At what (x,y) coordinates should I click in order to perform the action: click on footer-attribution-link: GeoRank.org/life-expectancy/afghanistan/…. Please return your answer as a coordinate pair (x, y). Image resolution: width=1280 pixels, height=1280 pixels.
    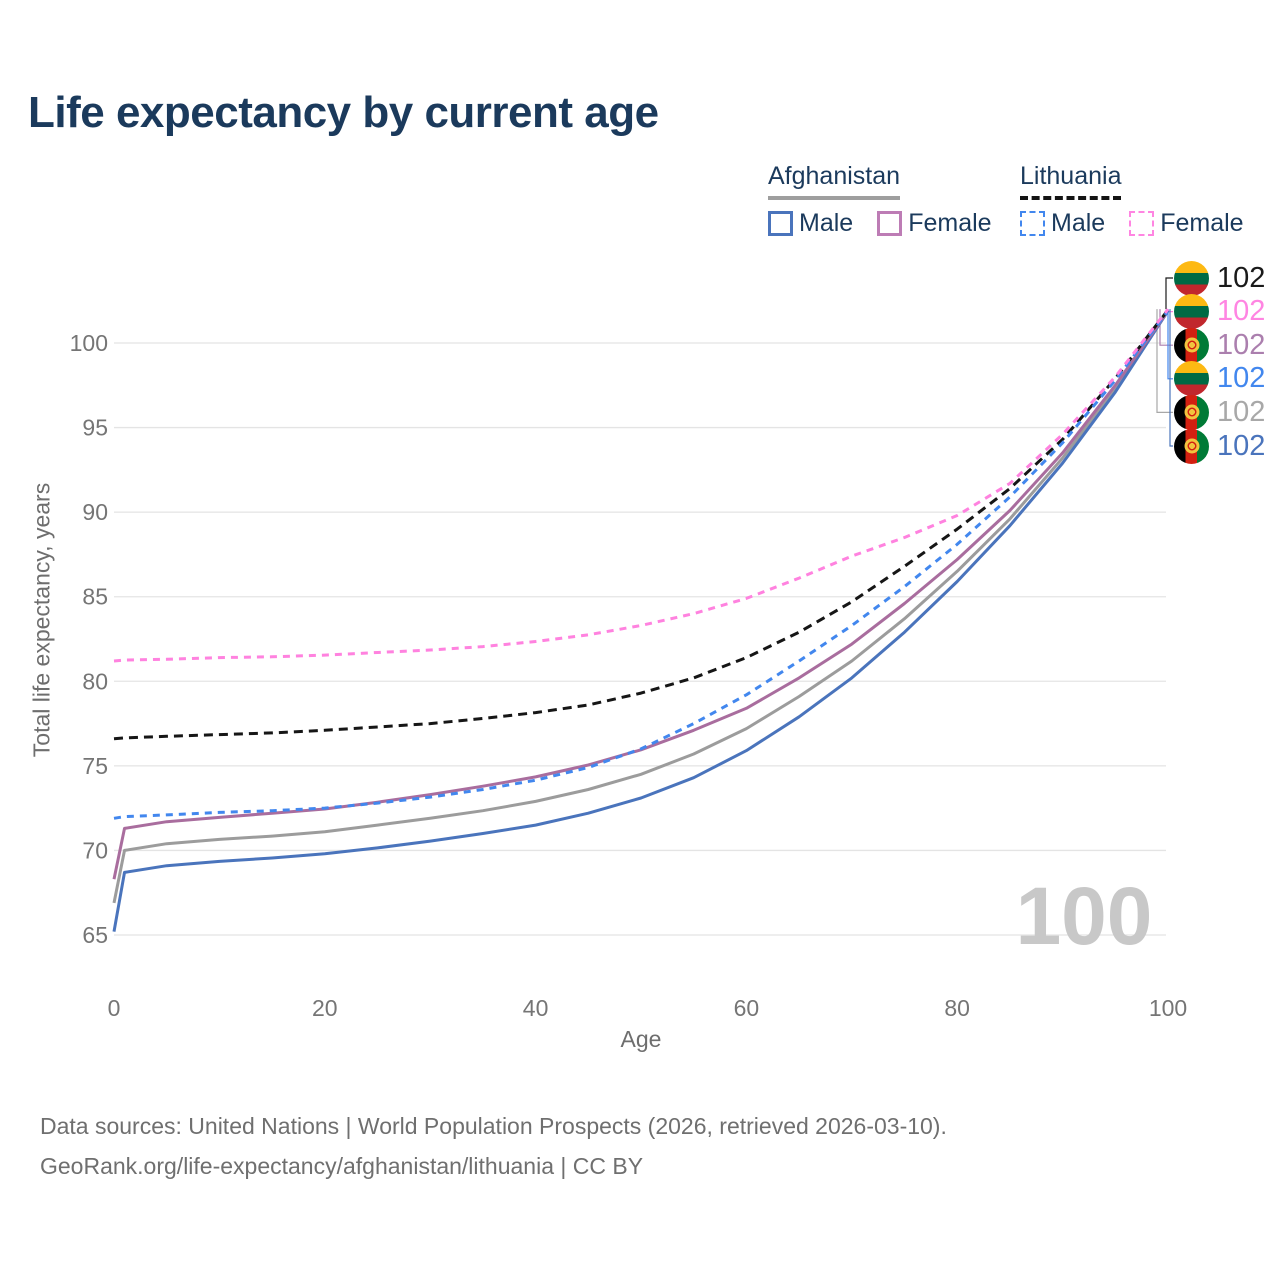
    Looking at the image, I should click on (342, 1166).